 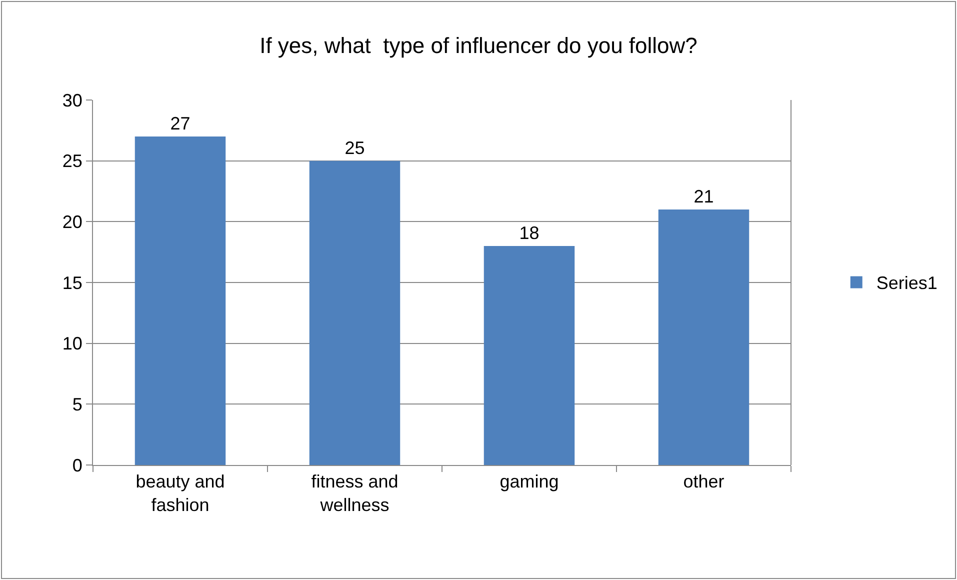 I want to click on data-label: 21, so click(x=704, y=196).